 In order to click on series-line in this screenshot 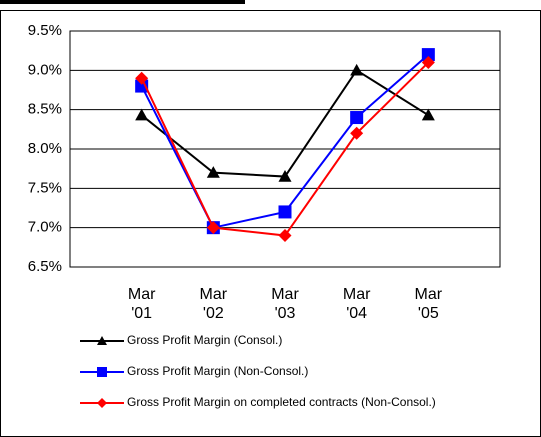, I will do `click(285, 123)`.